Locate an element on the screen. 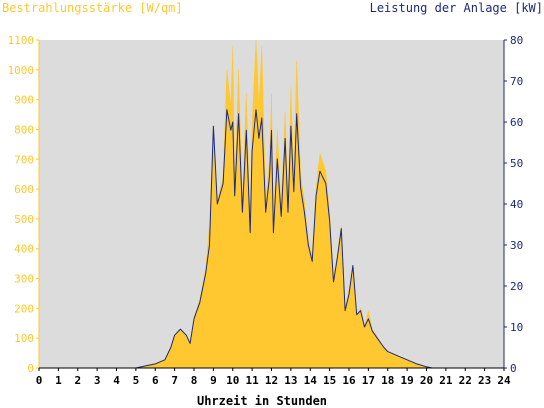  right-axis-ticks: 0 10 20 30 40 50 60 70 80 is located at coordinates (513, 204).